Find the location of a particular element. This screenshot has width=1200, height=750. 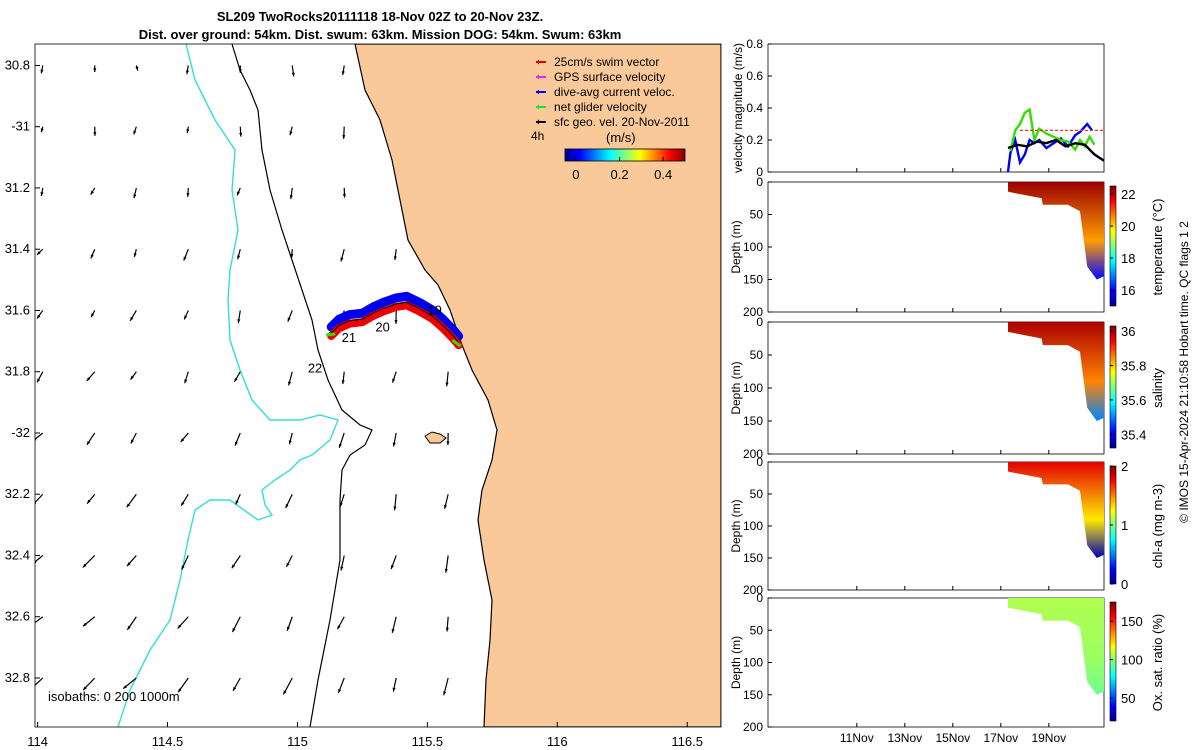

map-y-tick-label: -32 is located at coordinates (20, 432).